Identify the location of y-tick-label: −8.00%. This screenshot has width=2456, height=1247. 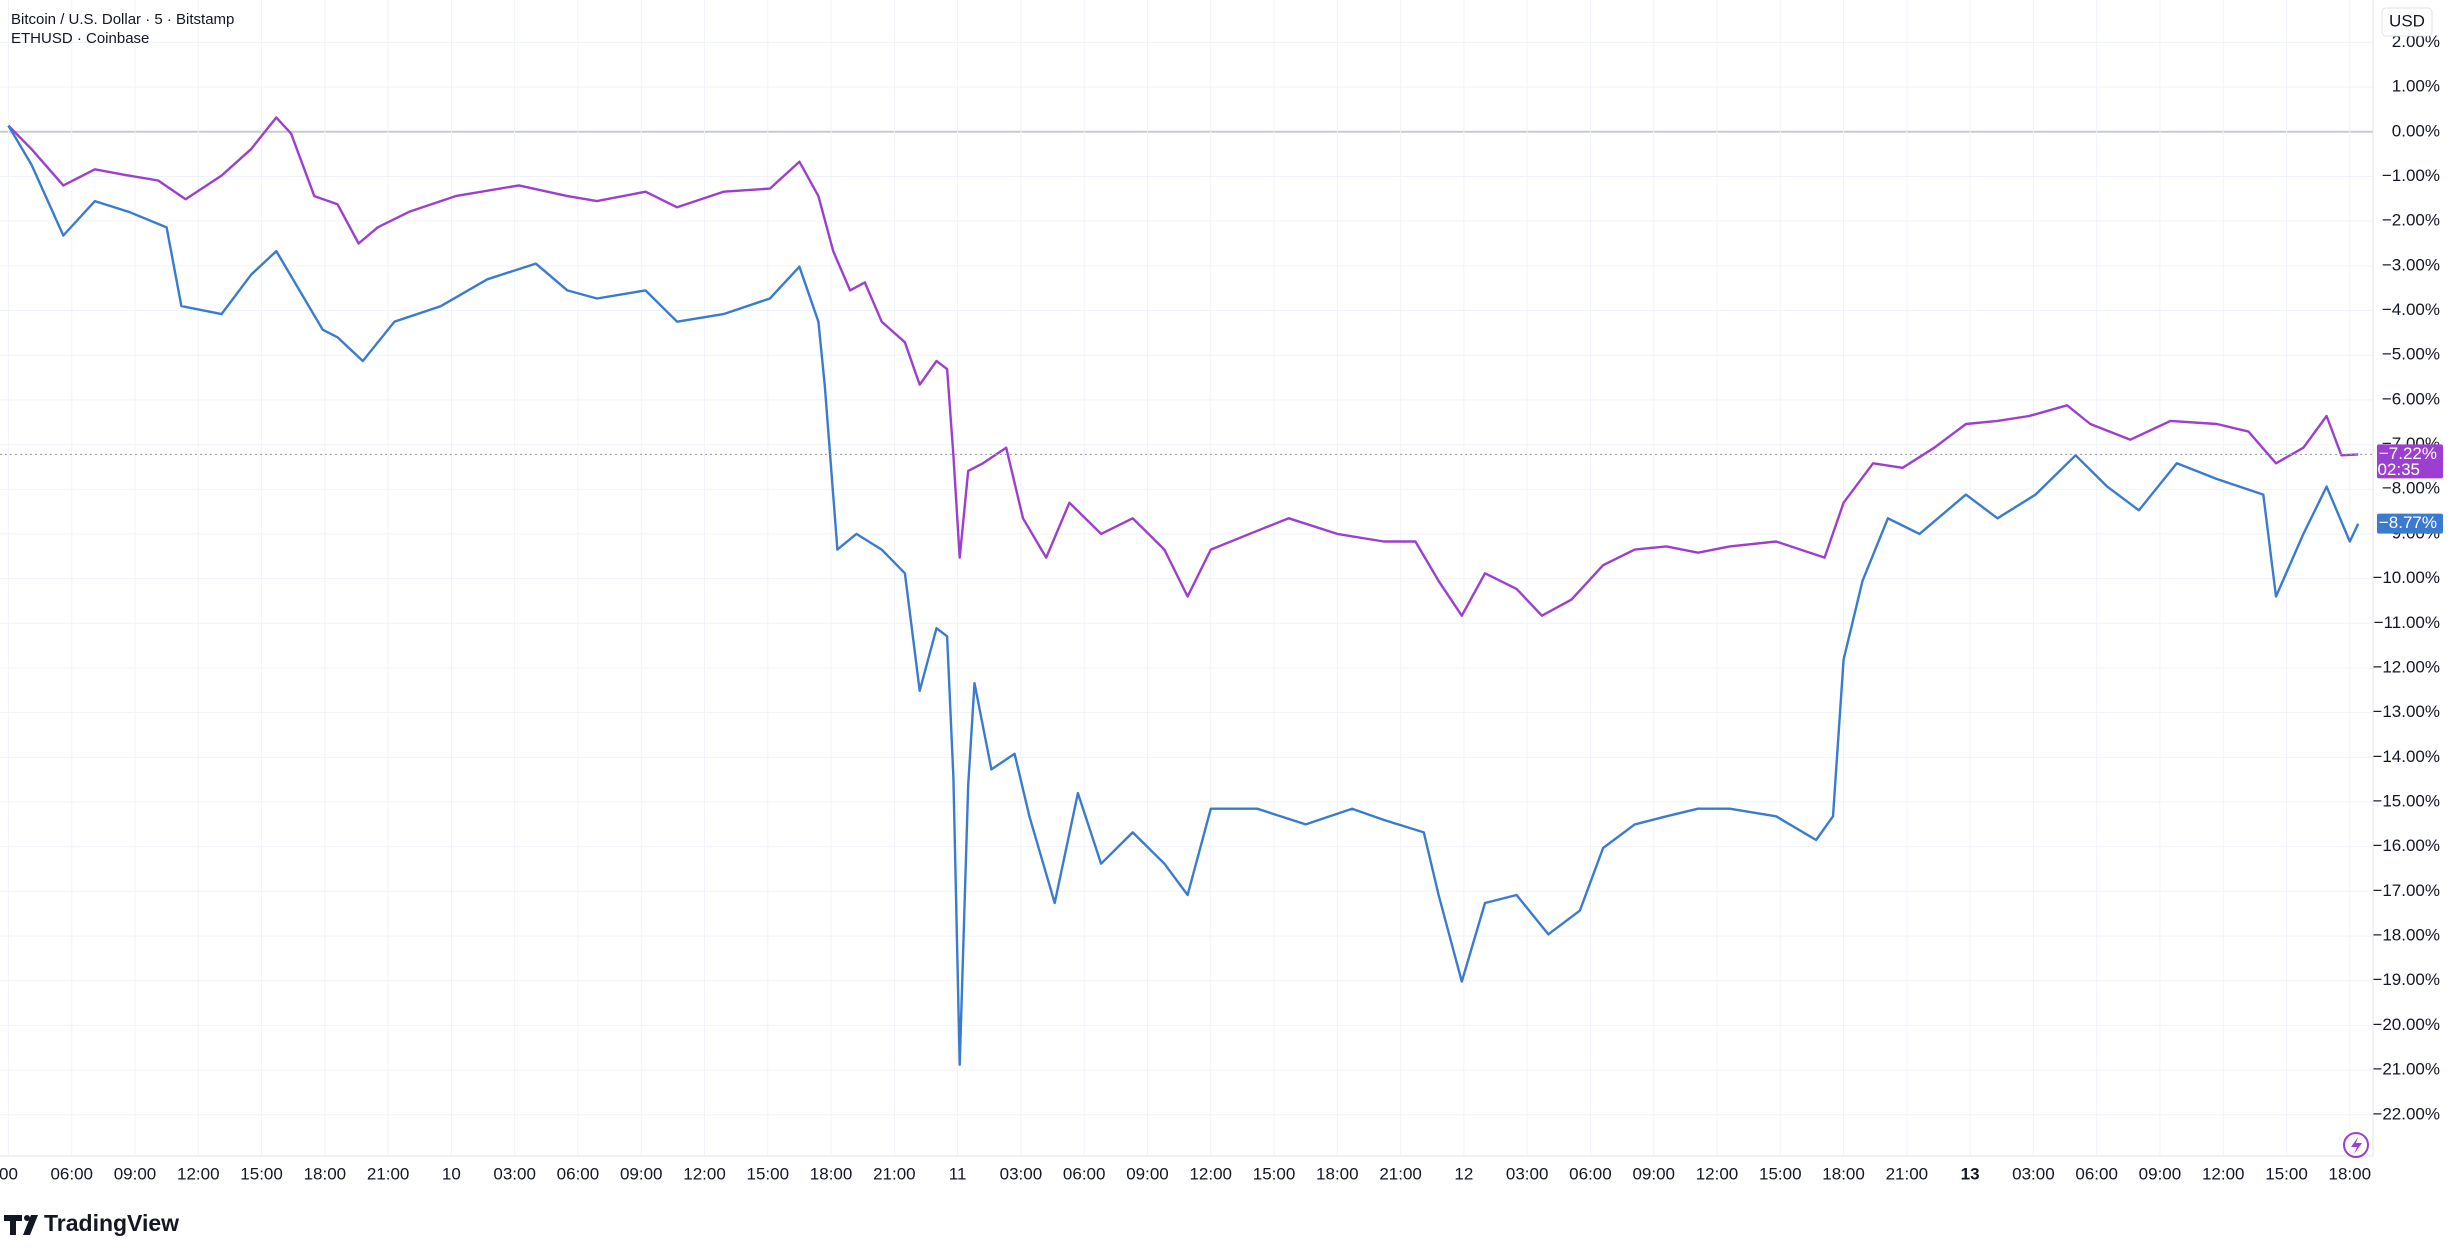
(2411, 488).